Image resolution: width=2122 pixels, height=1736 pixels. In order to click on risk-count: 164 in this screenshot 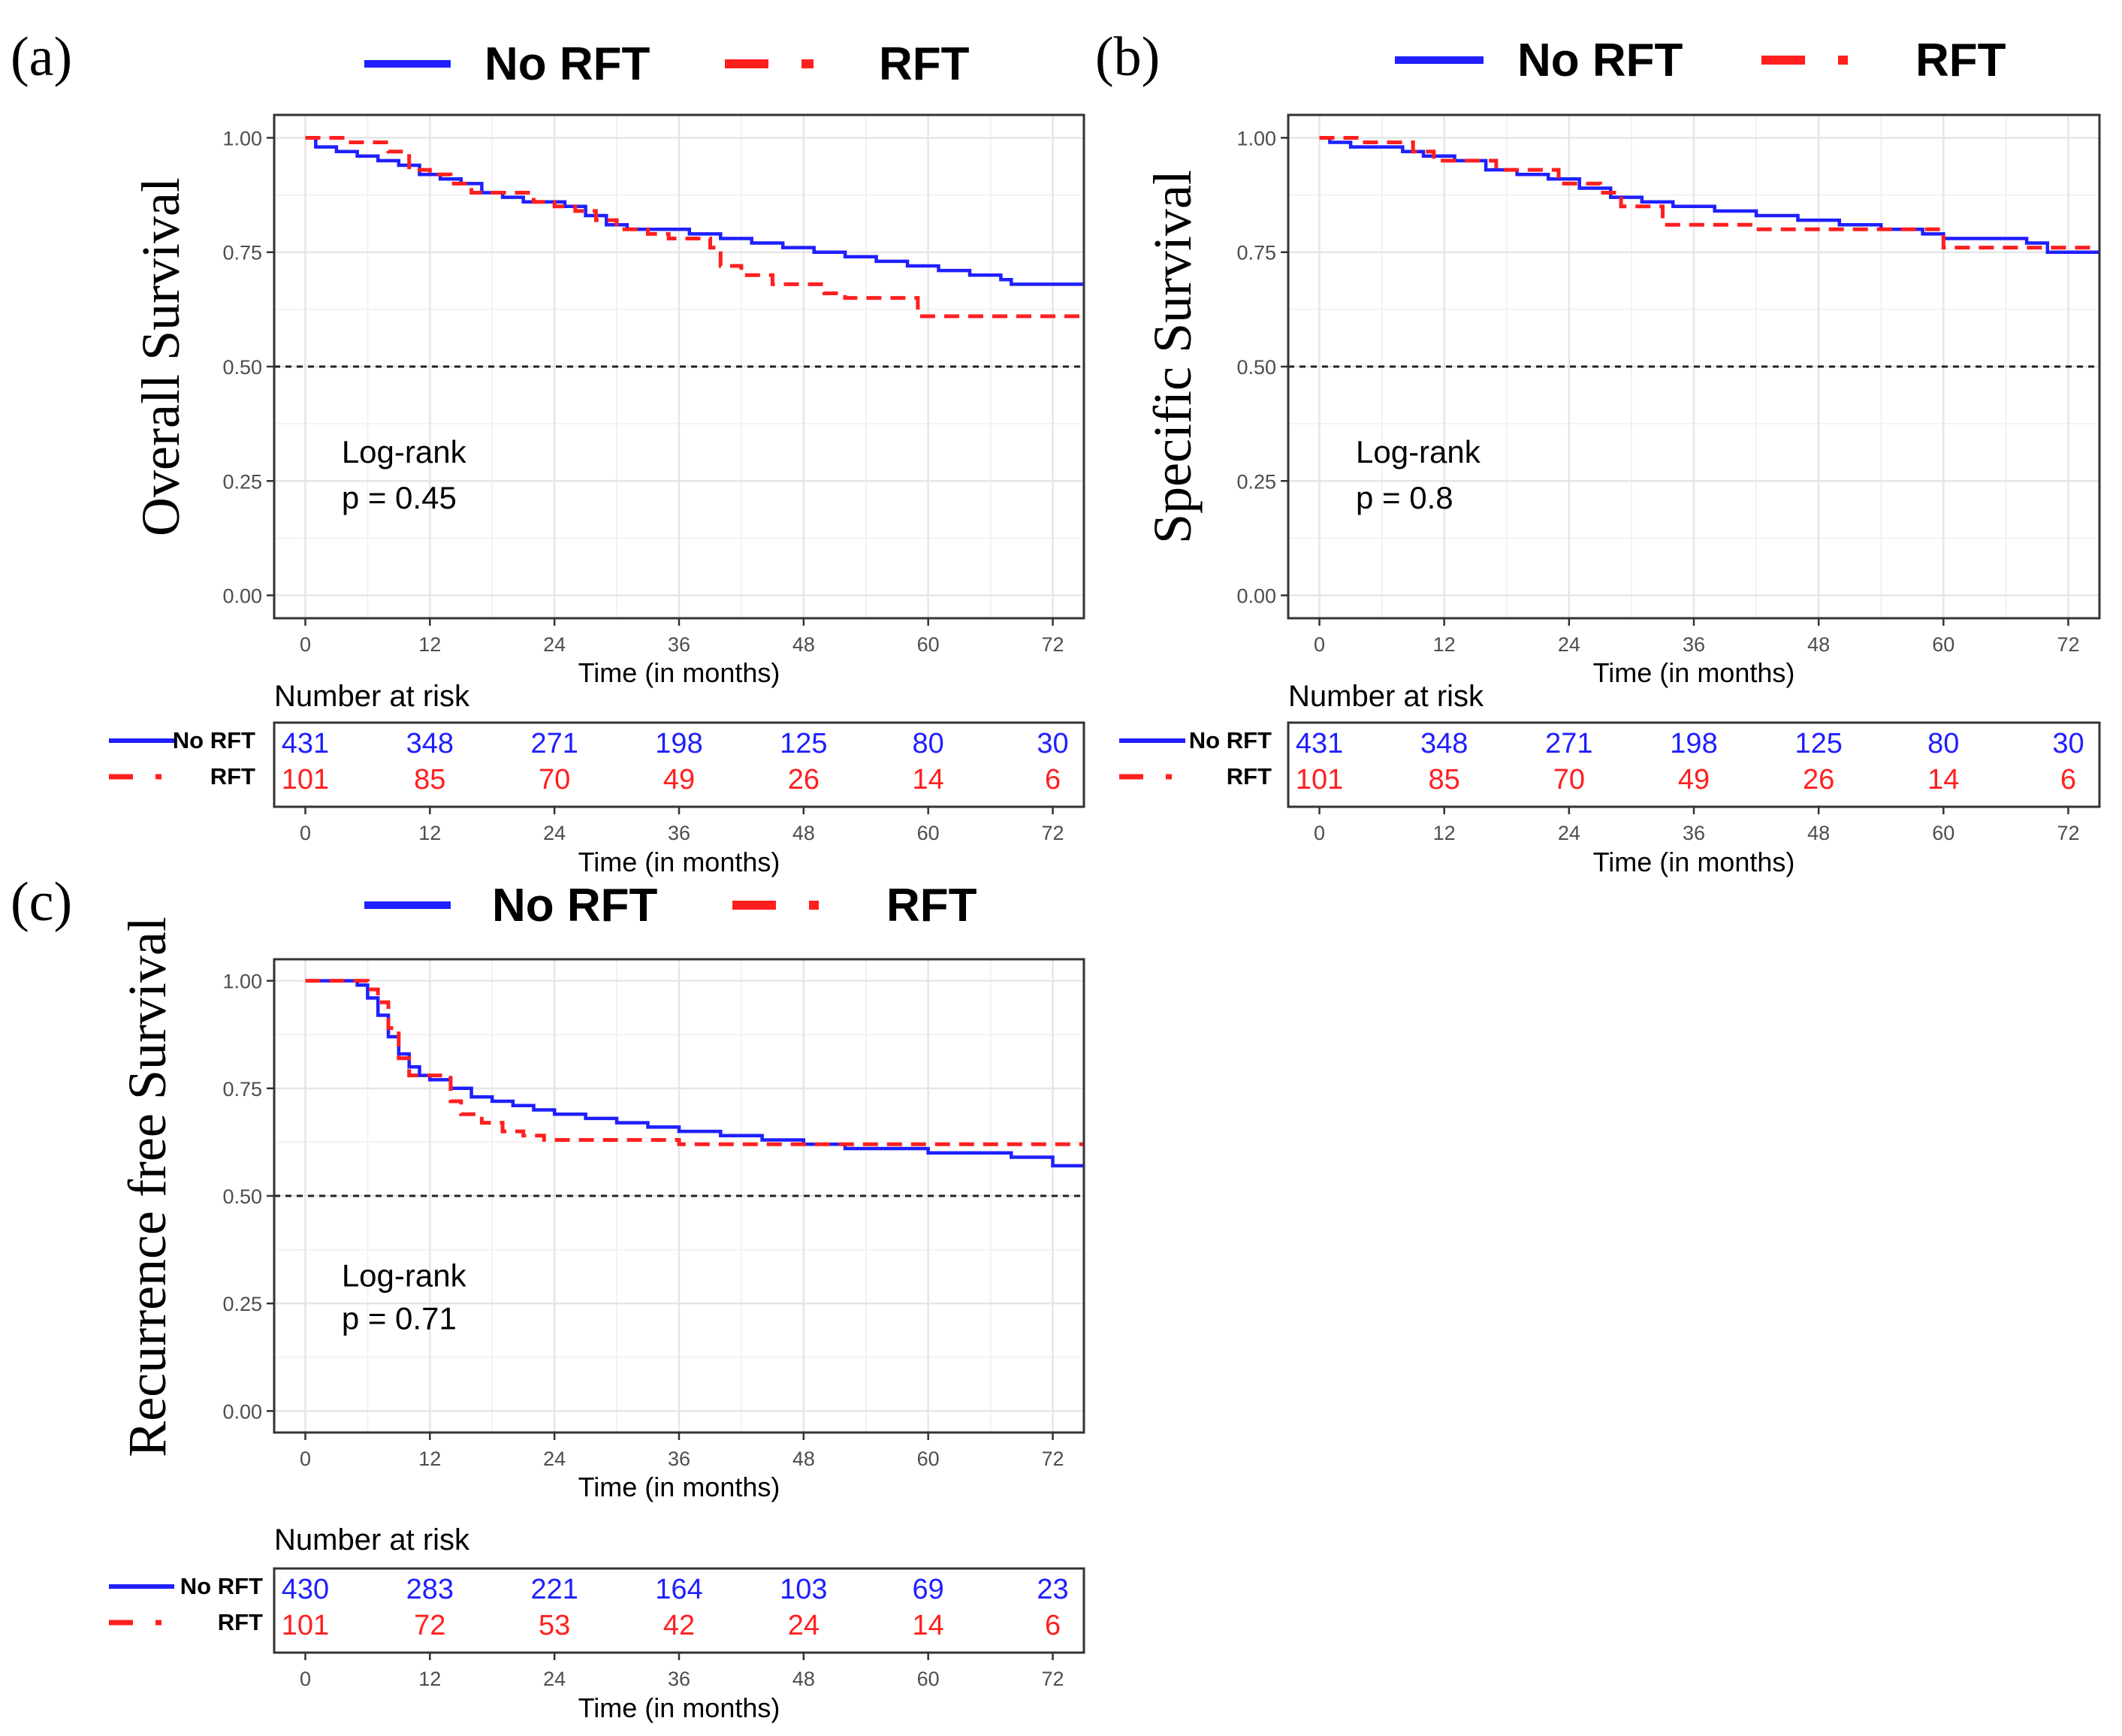, I will do `click(678, 1589)`.